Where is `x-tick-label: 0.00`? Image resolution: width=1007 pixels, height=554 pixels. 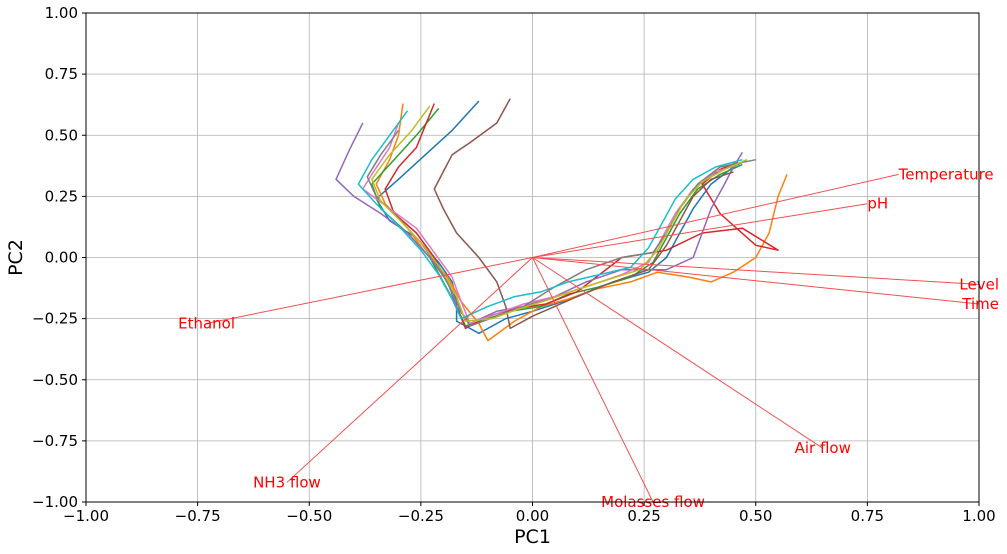
x-tick-label: 0.00 is located at coordinates (532, 516).